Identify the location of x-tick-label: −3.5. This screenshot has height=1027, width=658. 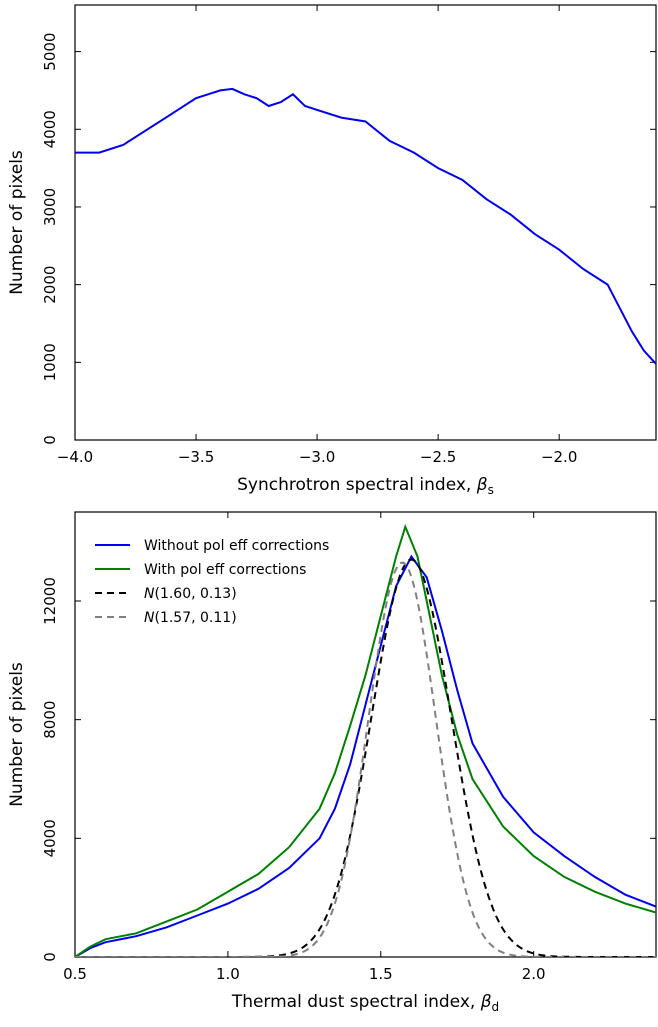
(196, 457).